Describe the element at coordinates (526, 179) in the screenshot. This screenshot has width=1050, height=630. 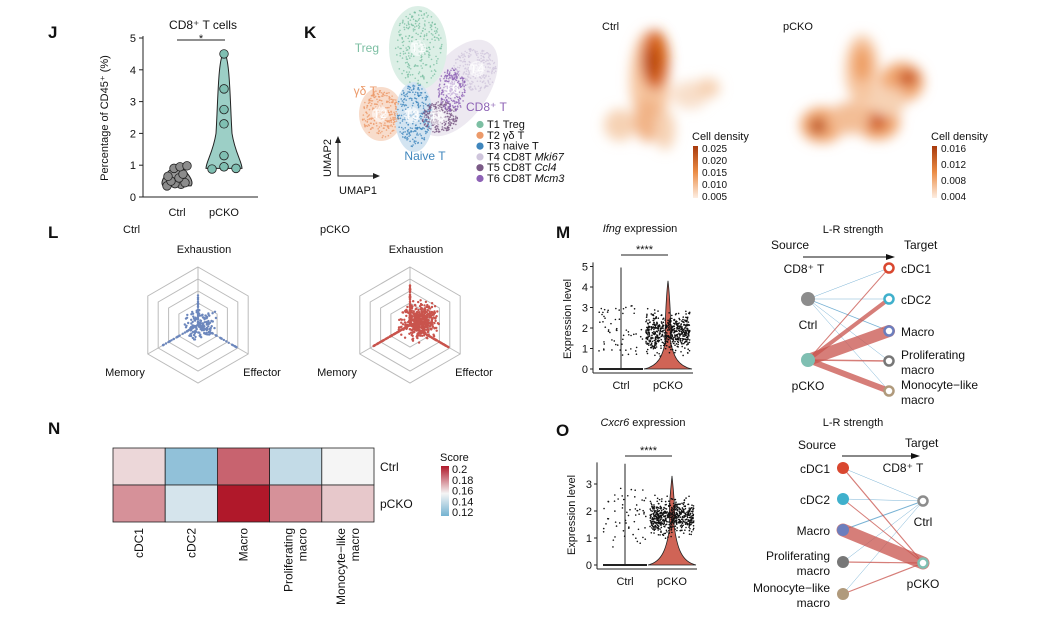
I see `legend-label: T6 CD8T Mcm3` at that location.